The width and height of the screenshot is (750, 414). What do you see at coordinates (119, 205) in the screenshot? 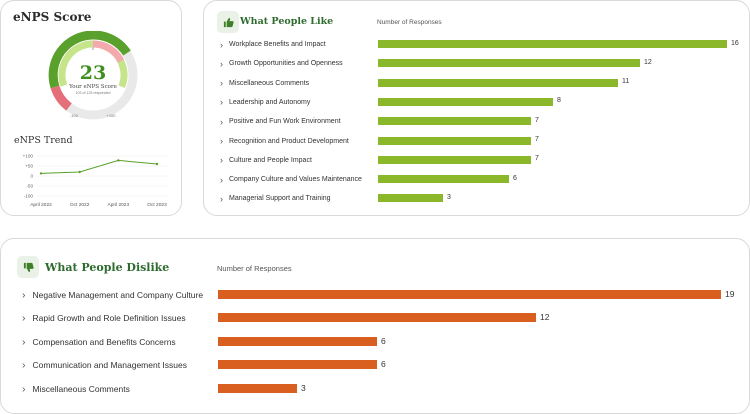
I see `trend-x-label: April 2023` at bounding box center [119, 205].